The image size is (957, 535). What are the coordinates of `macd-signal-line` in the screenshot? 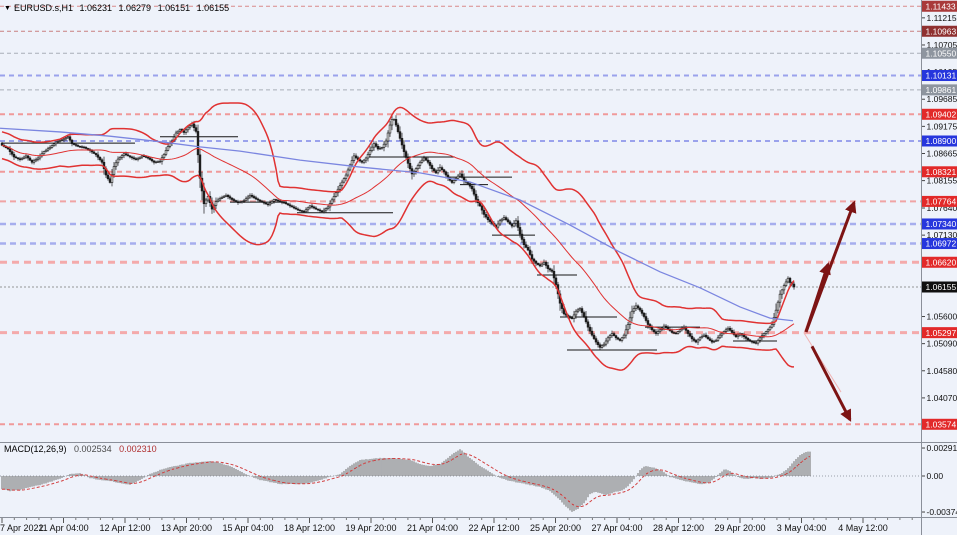 It's located at (406, 480).